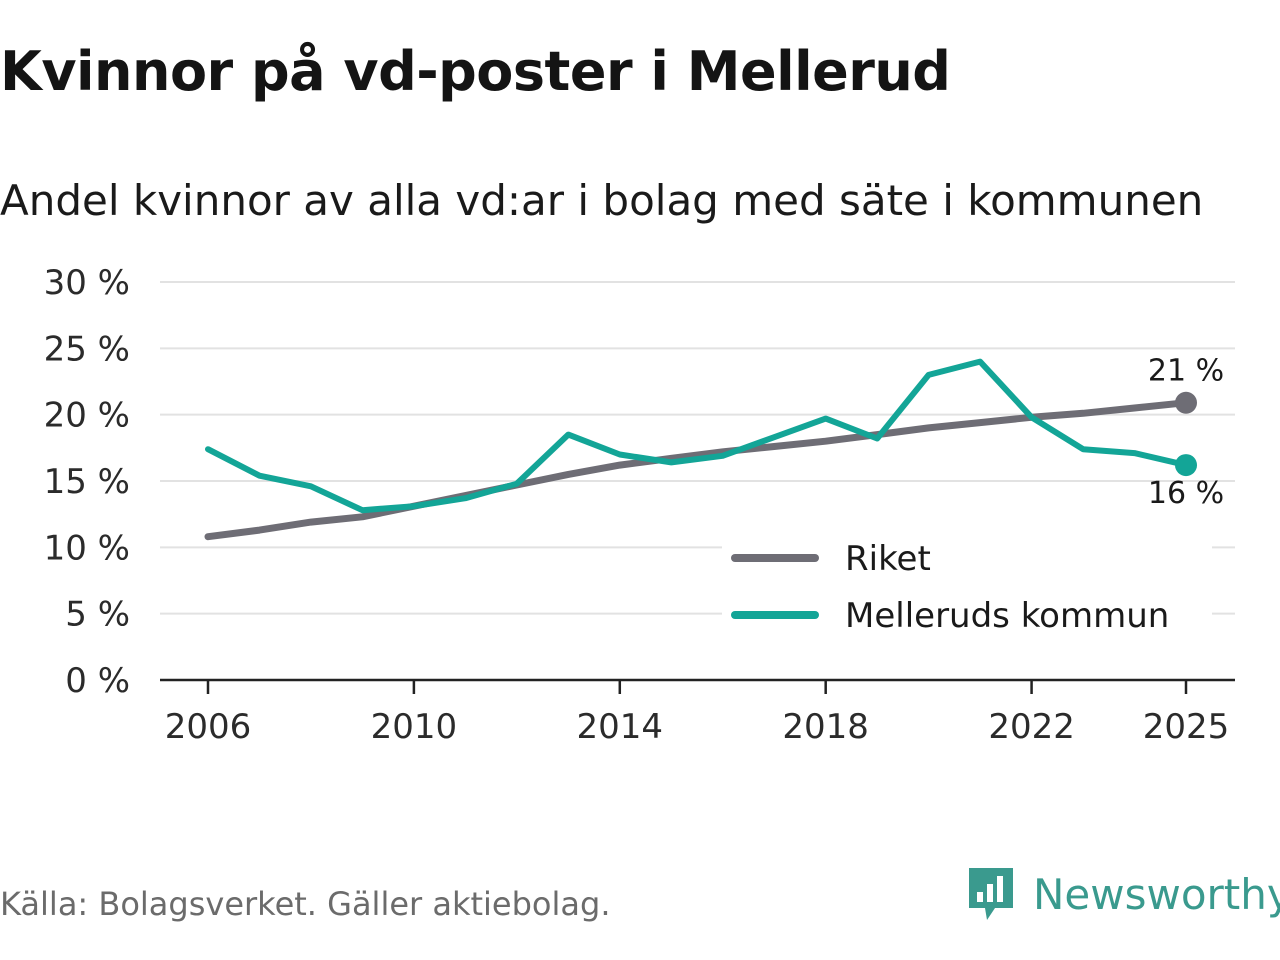 This screenshot has height=960, width=1280. I want to click on x-tick-label: 2018, so click(825, 727).